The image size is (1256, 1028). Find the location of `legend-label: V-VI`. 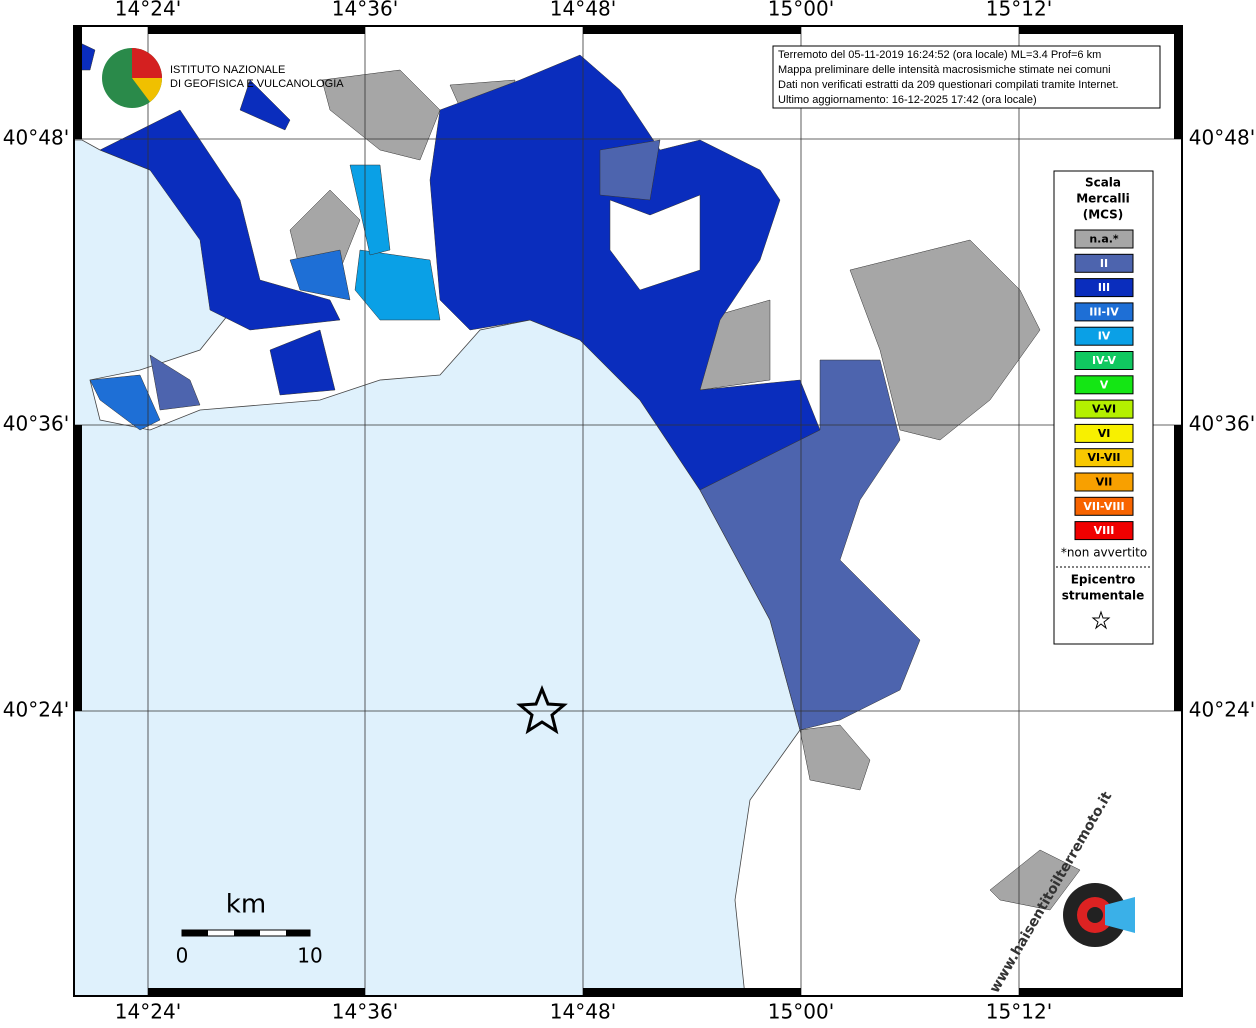

legend-label: V-VI is located at coordinates (1104, 409).